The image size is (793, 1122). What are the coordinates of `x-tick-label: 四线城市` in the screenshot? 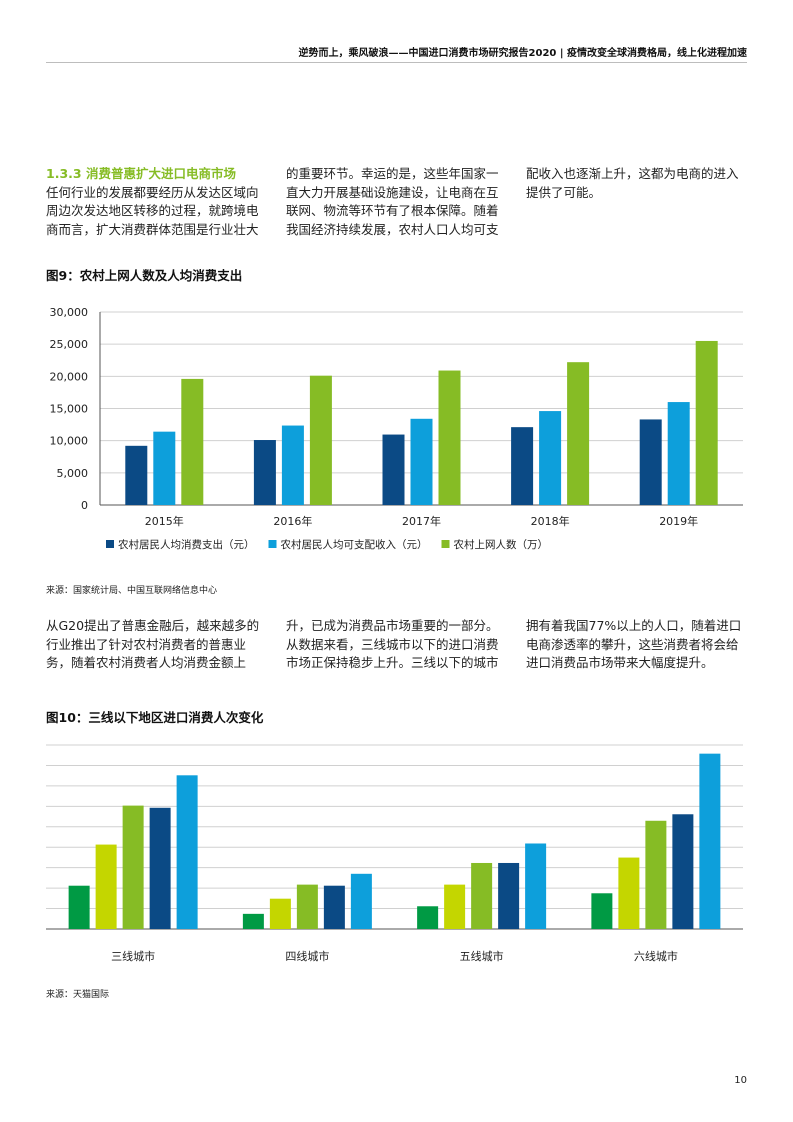 It's located at (307, 956).